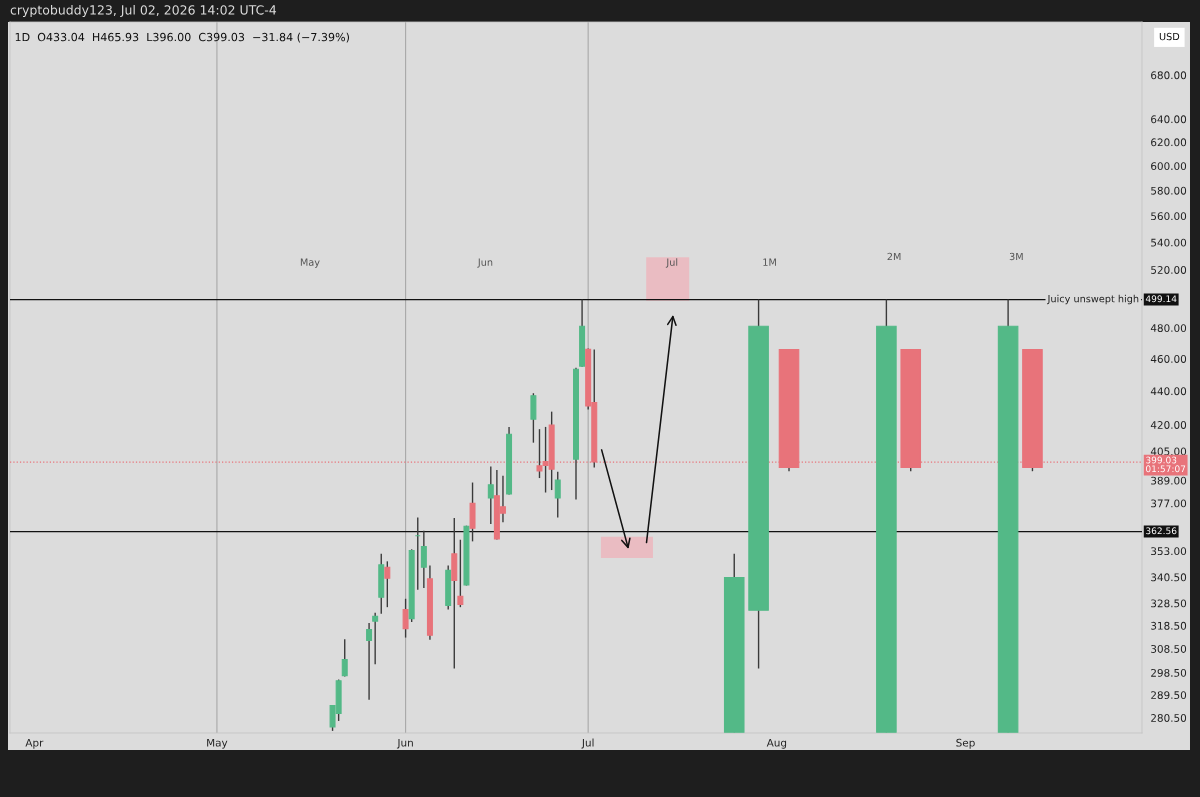  Describe the element at coordinates (404, 743) in the screenshot. I see `x-tick-label: Jun` at that location.